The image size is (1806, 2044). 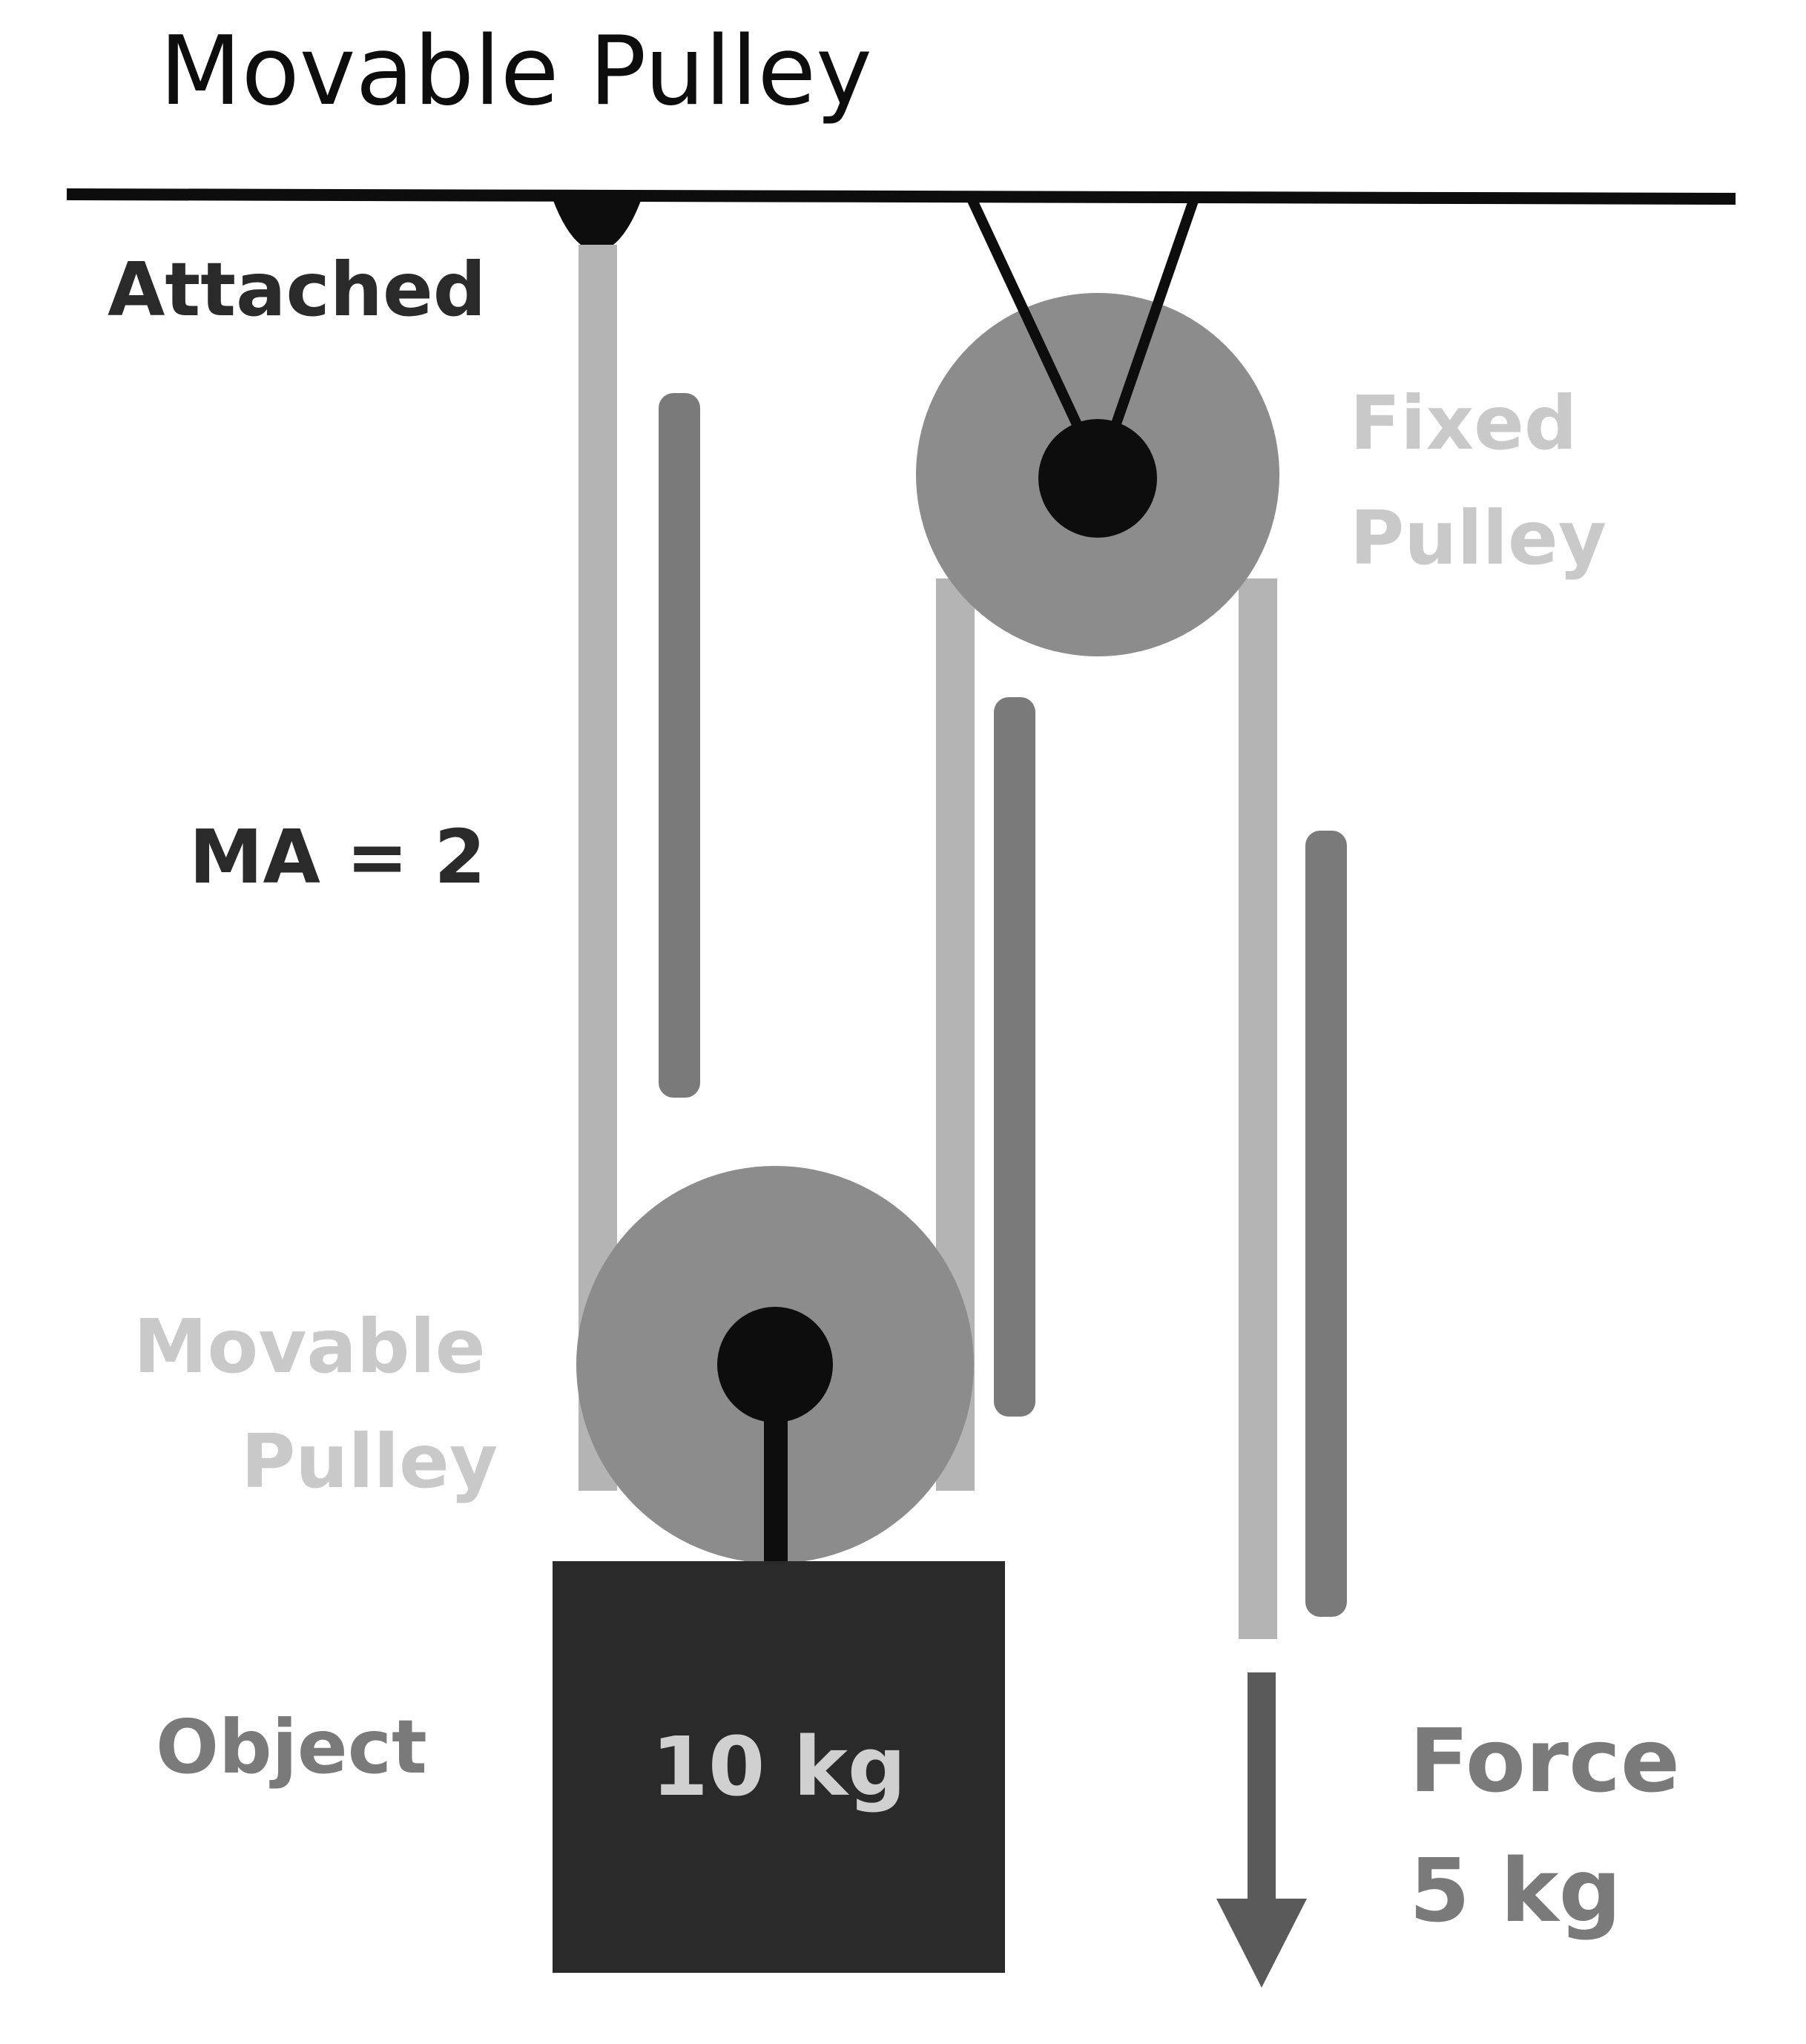 I want to click on tension-arrow-middle, so click(x=1015, y=1057).